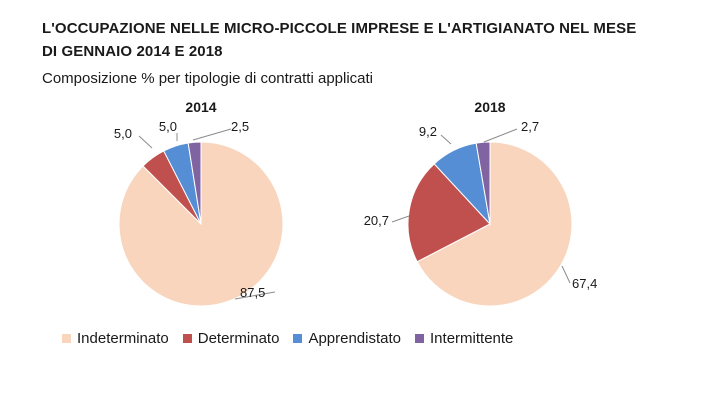  I want to click on legend-item-indeterminato: Indeterminato, so click(115, 338).